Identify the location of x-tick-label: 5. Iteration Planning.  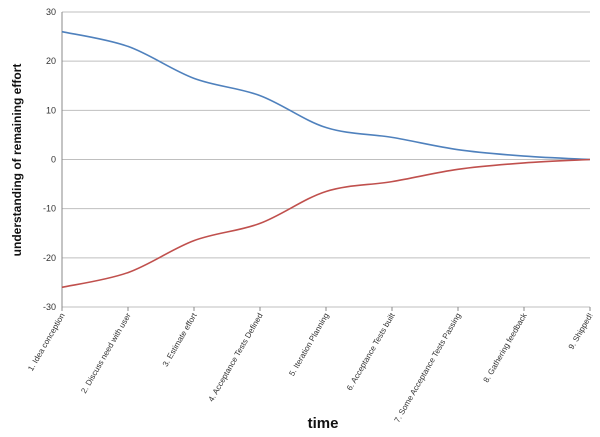
(308, 345).